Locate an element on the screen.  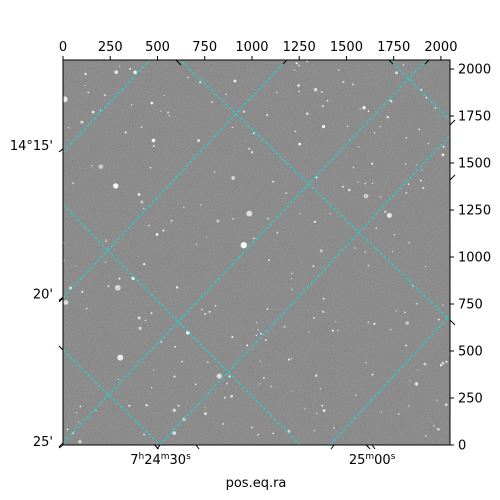
top-tick-label: 1000 is located at coordinates (251, 47).